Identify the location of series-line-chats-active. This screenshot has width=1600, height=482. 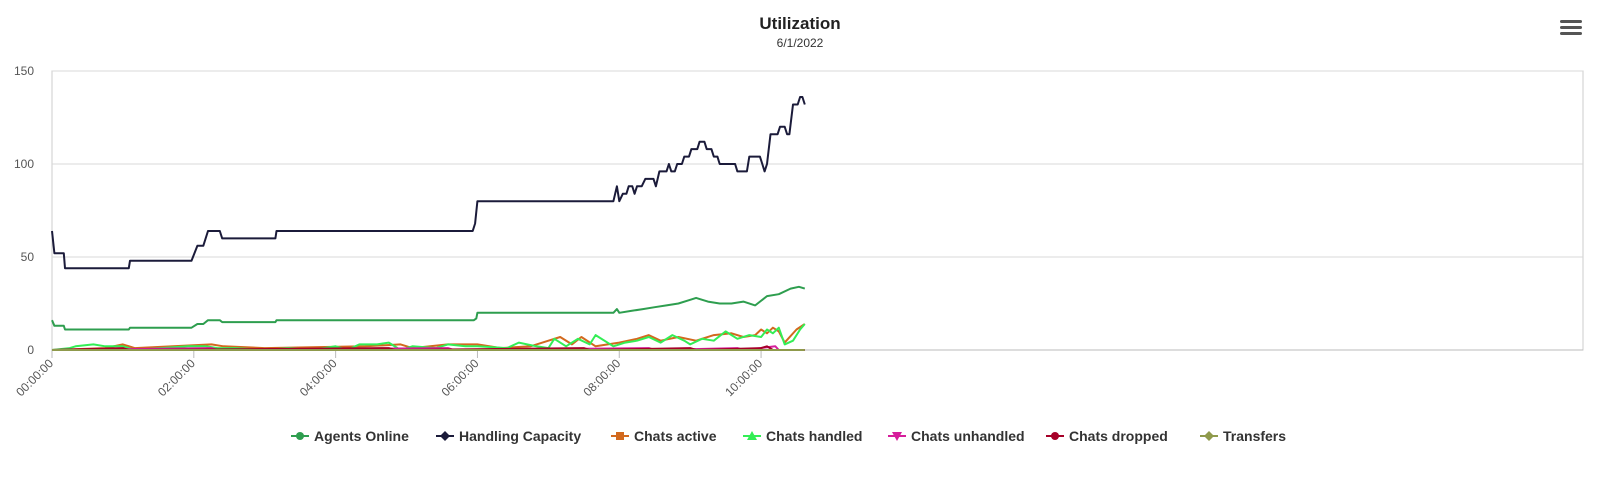
(428, 337).